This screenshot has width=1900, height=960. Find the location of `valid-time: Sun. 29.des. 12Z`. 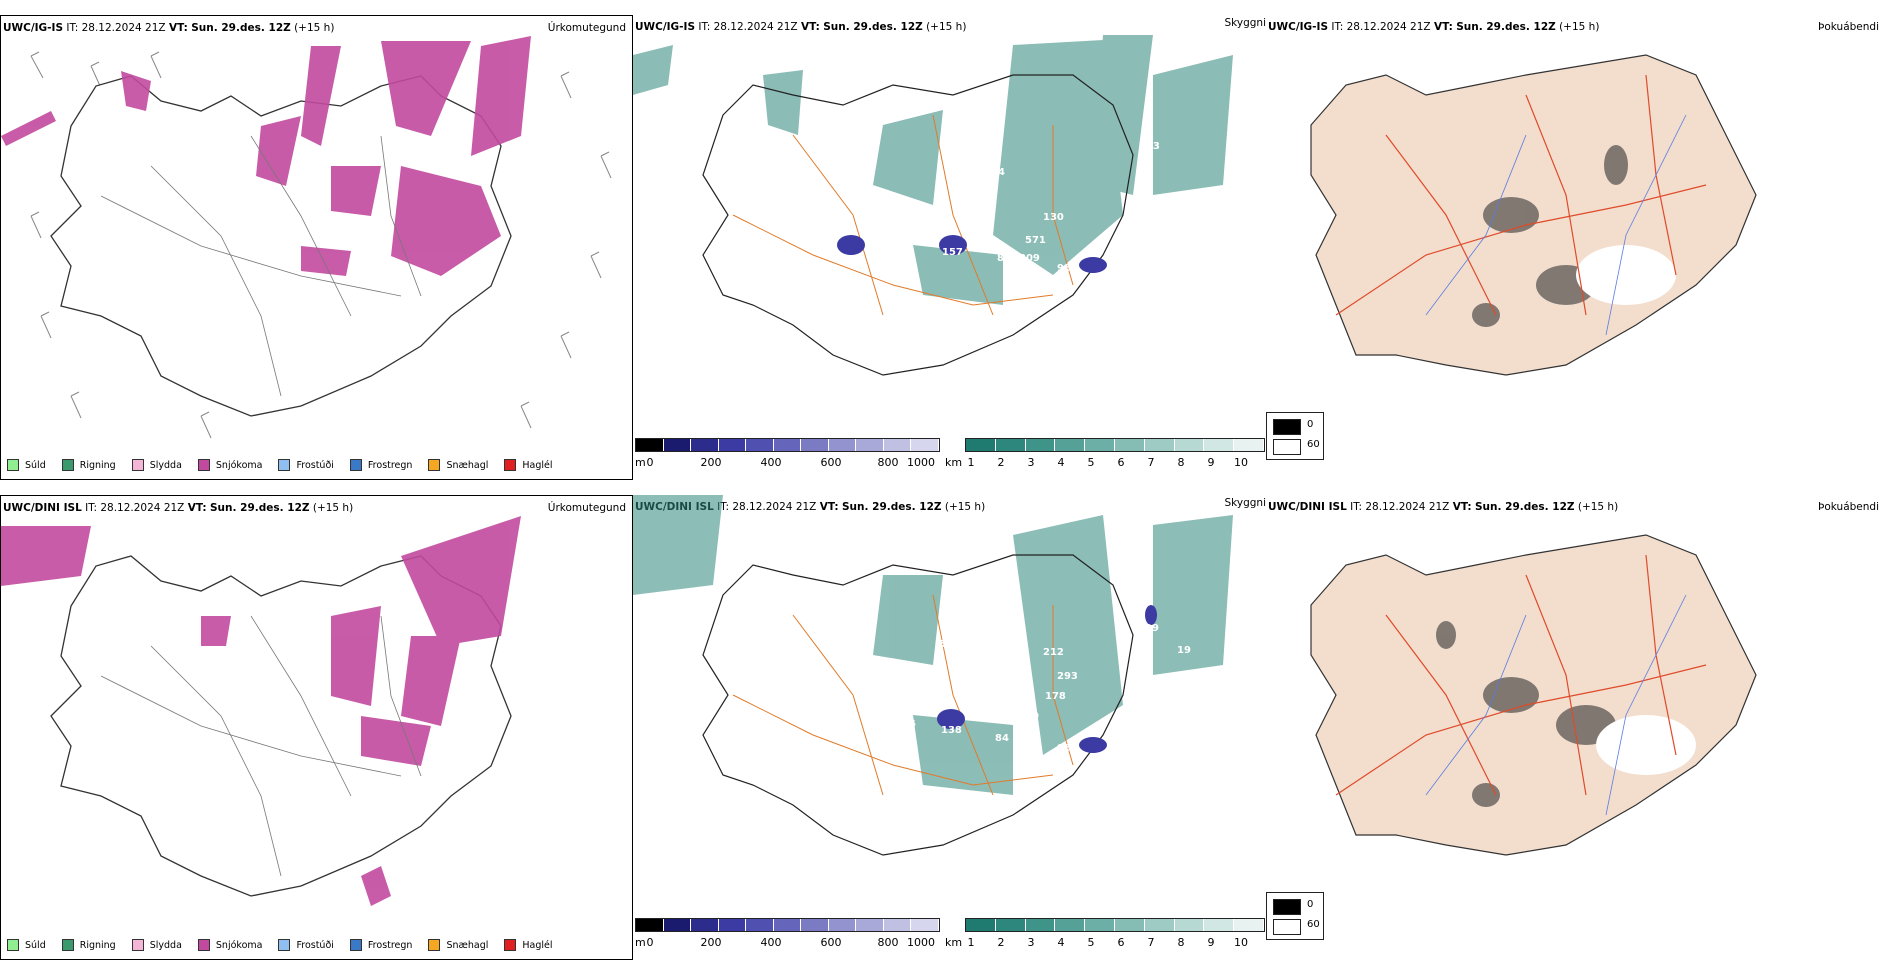

valid-time: Sun. 29.des. 12Z is located at coordinates (241, 28).